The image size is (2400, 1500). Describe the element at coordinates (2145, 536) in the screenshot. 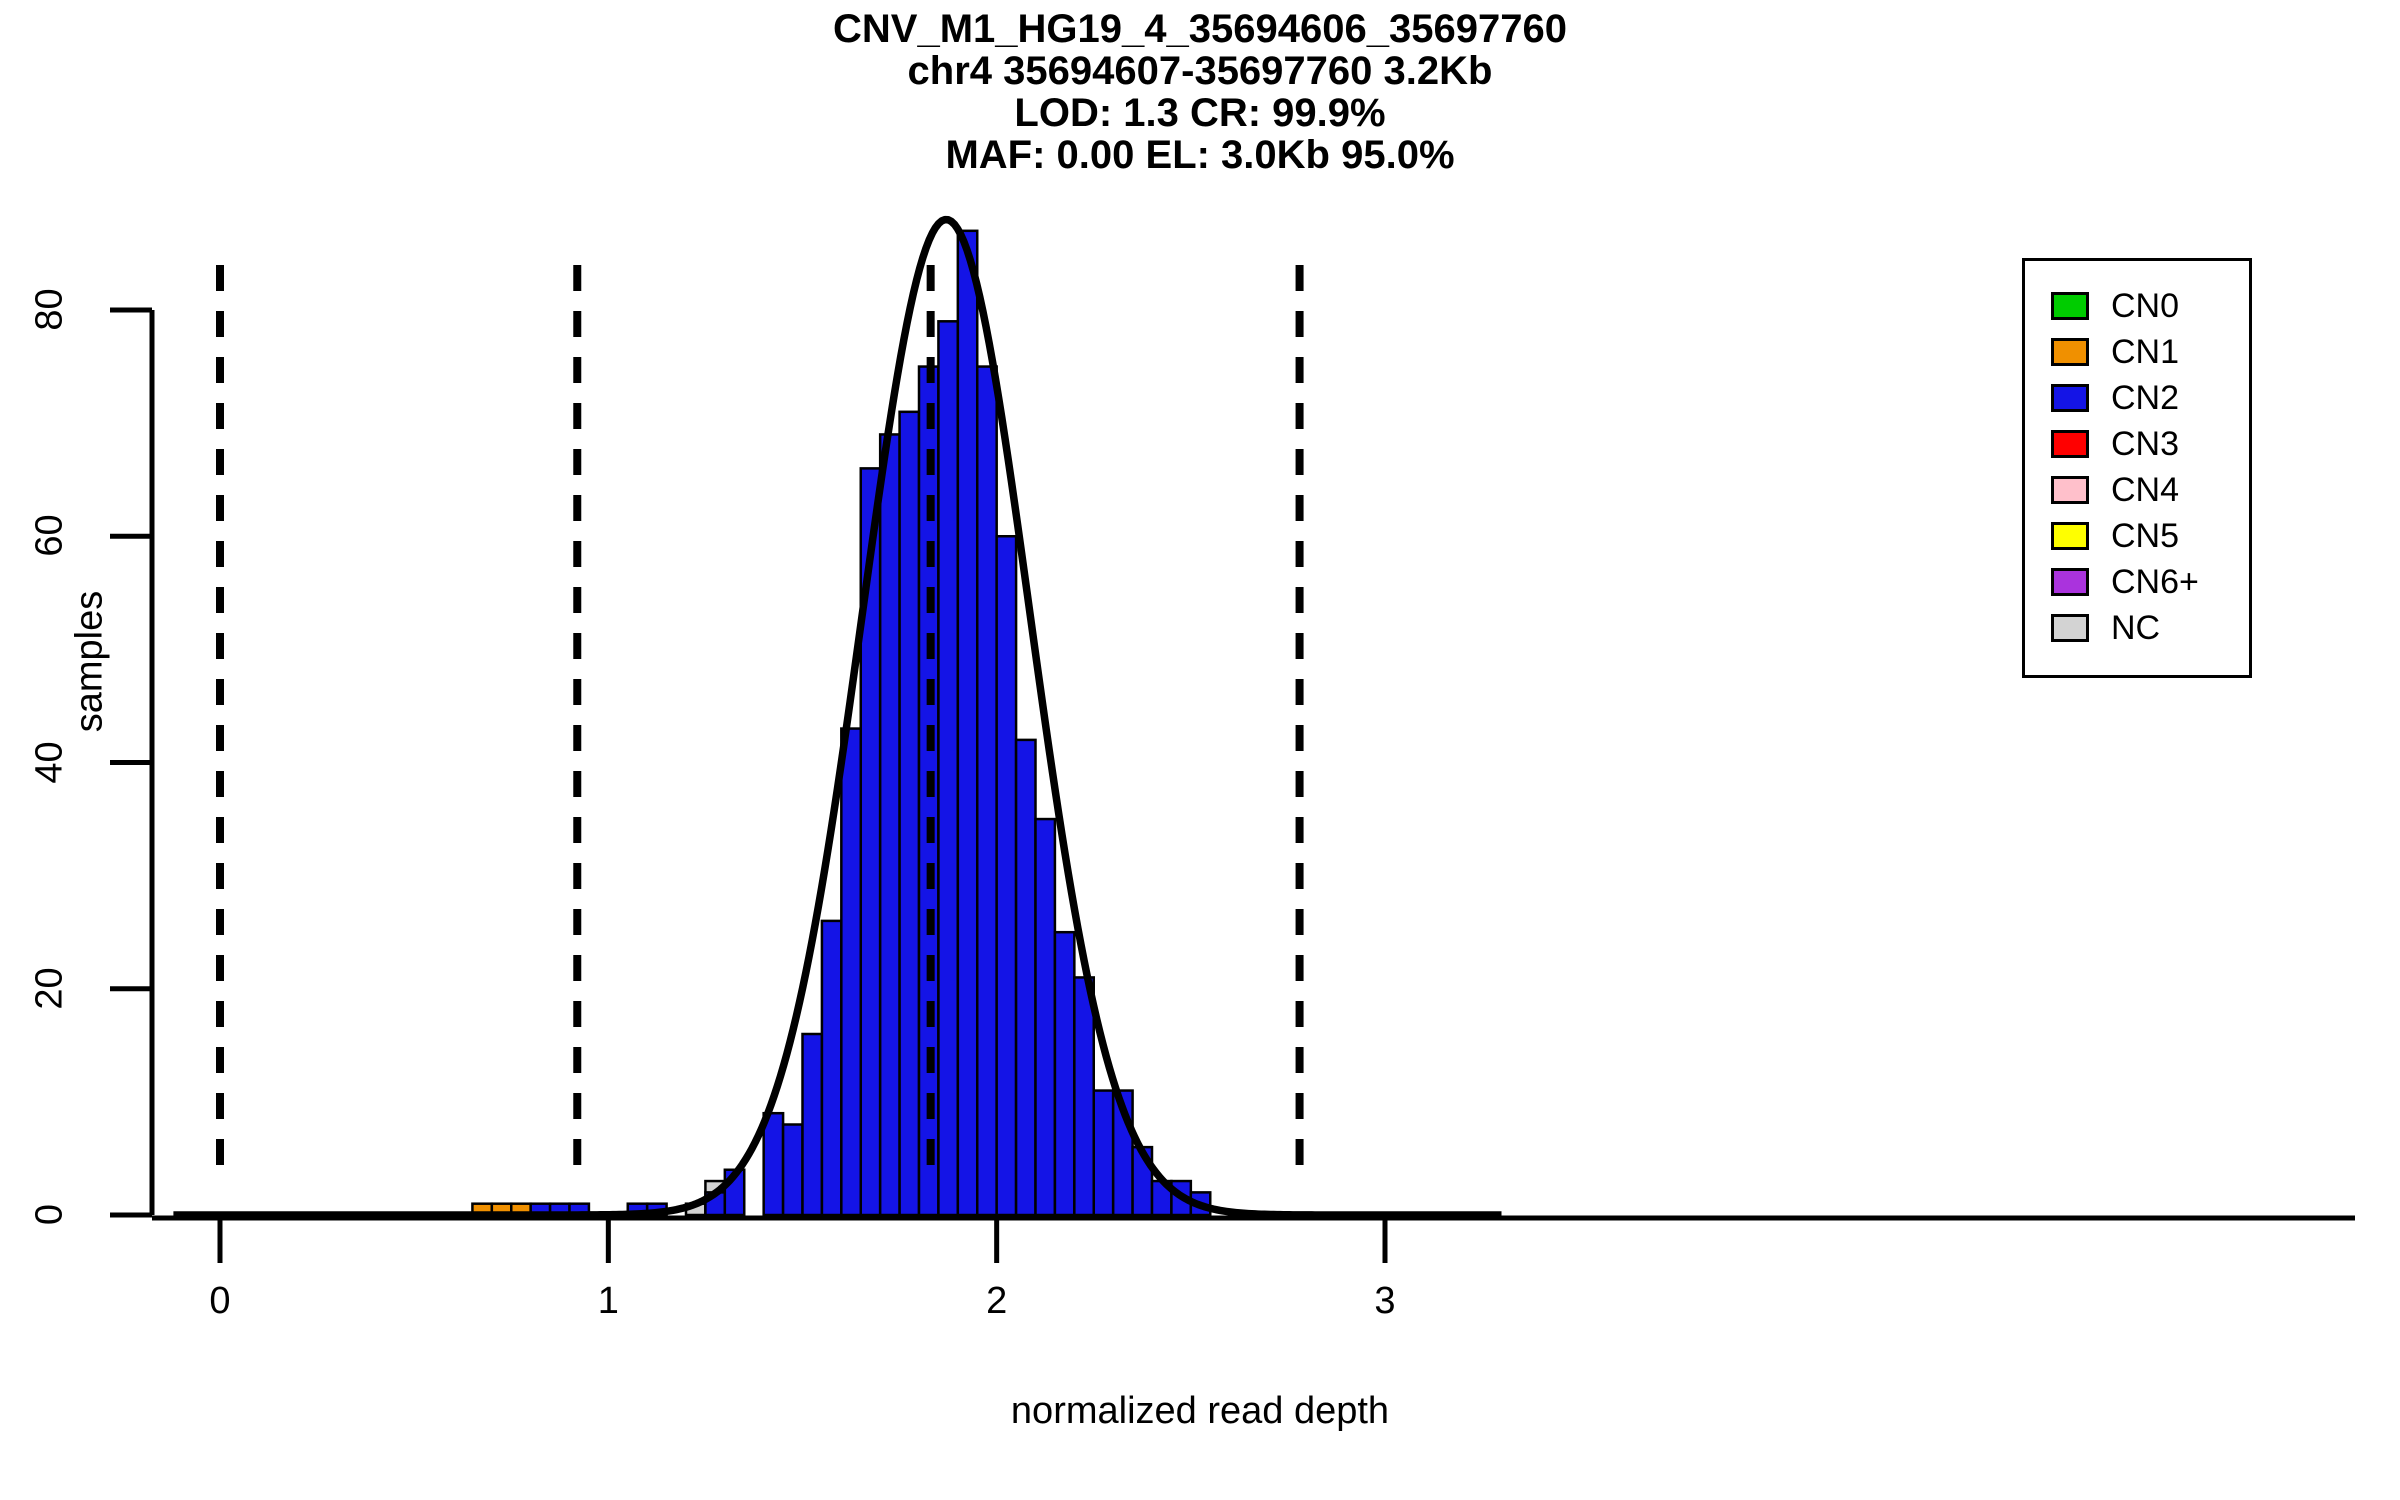

I see `legend-item-label: CN5` at that location.